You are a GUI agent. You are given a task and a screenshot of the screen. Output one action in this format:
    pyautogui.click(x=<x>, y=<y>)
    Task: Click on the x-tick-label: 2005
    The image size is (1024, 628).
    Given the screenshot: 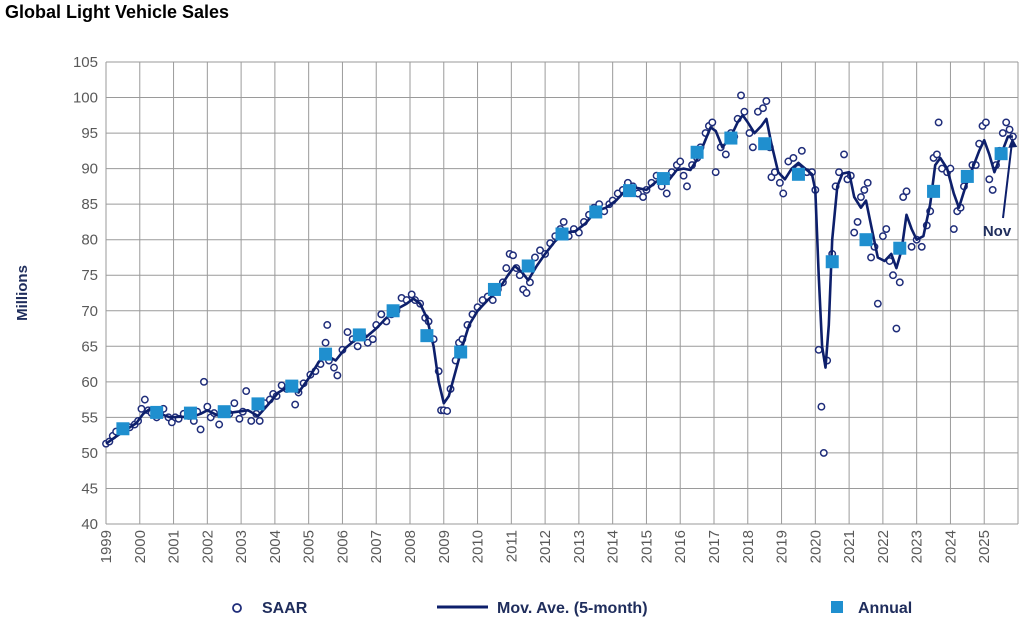 What is the action you would take?
    pyautogui.click(x=309, y=546)
    